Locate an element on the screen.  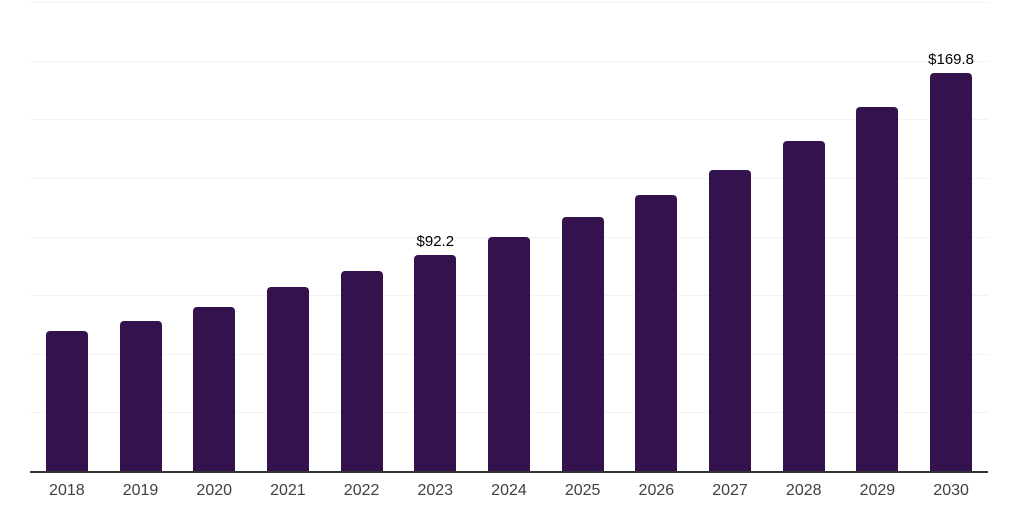
bar-2018 is located at coordinates (66, 400).